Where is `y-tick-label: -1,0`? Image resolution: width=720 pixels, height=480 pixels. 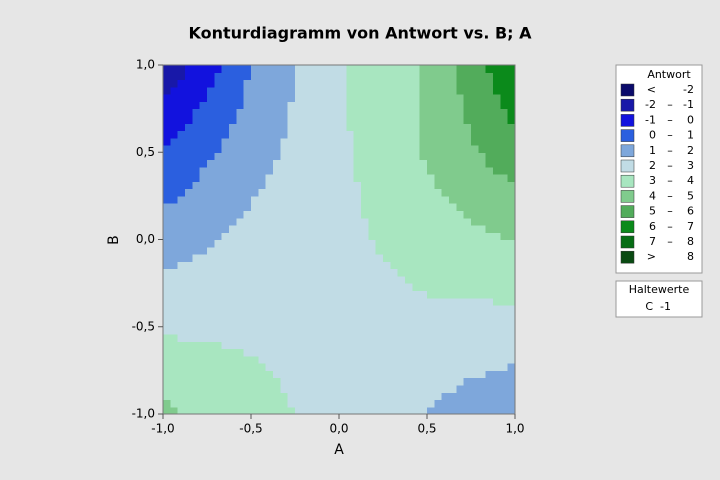 y-tick-label: -1,0 is located at coordinates (143, 414).